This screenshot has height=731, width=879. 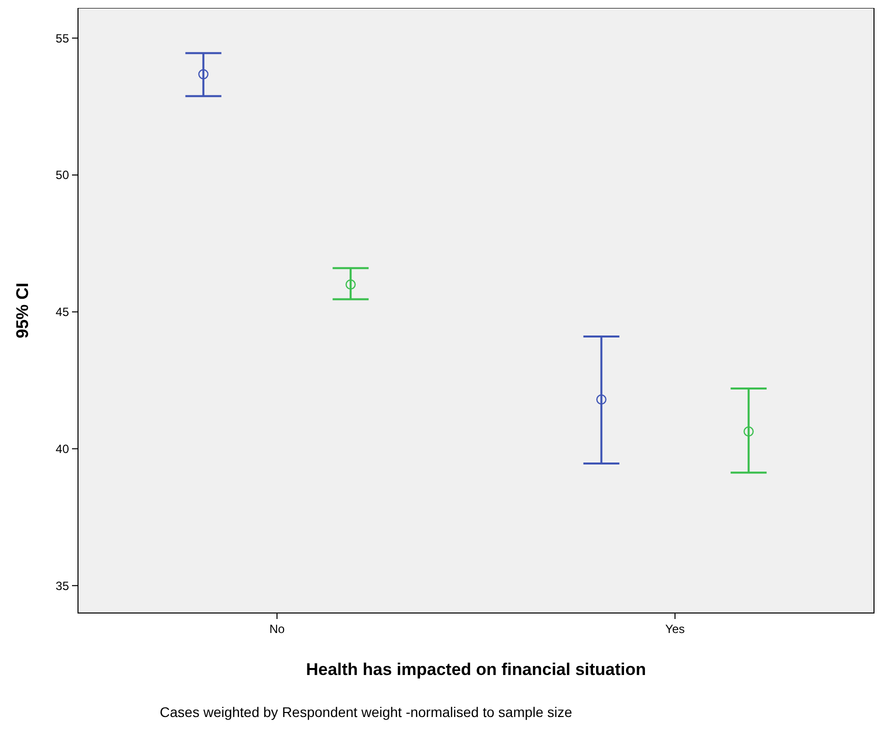 What do you see at coordinates (63, 38) in the screenshot?
I see `y-tick-label: 55` at bounding box center [63, 38].